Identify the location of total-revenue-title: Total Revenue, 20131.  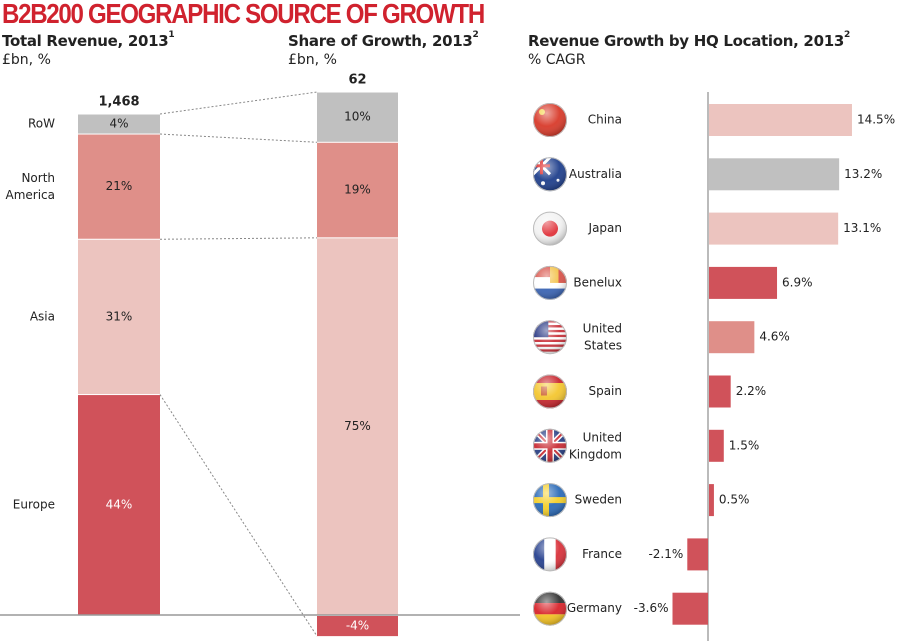
(88, 40).